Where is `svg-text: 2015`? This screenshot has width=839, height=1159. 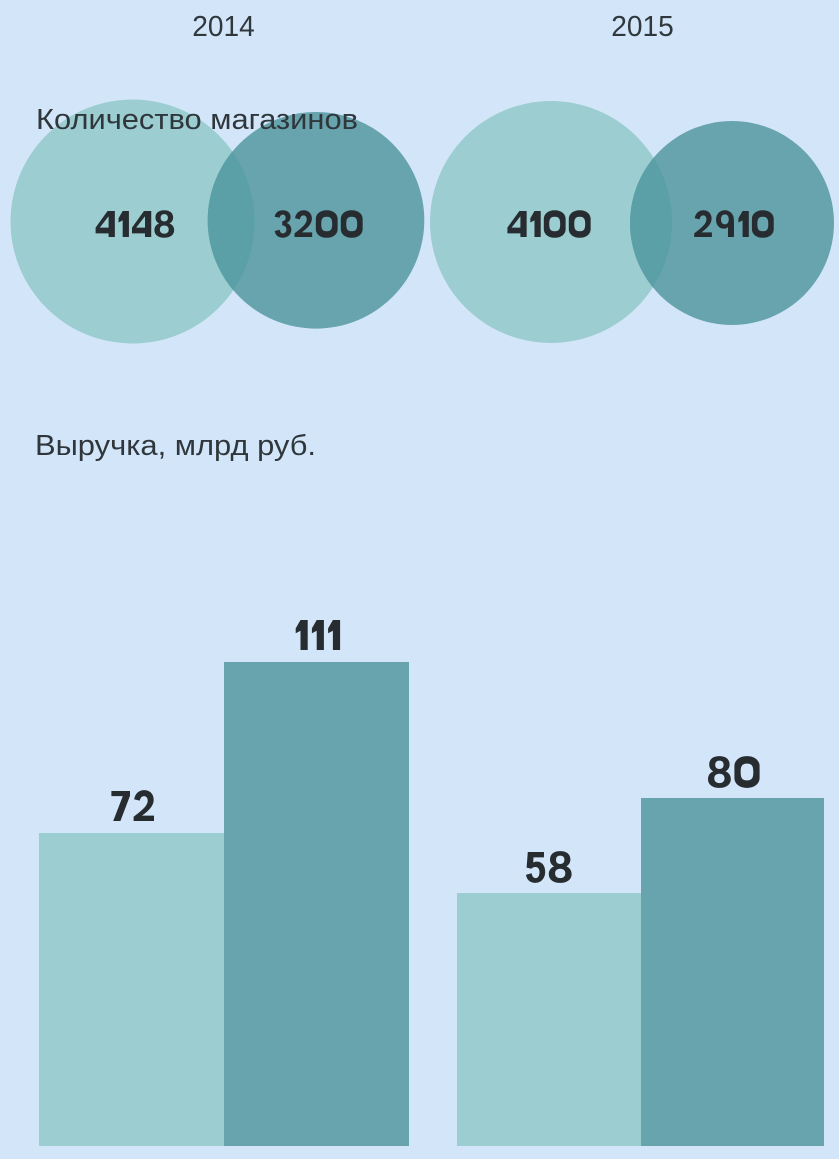 svg-text: 2015 is located at coordinates (642, 27).